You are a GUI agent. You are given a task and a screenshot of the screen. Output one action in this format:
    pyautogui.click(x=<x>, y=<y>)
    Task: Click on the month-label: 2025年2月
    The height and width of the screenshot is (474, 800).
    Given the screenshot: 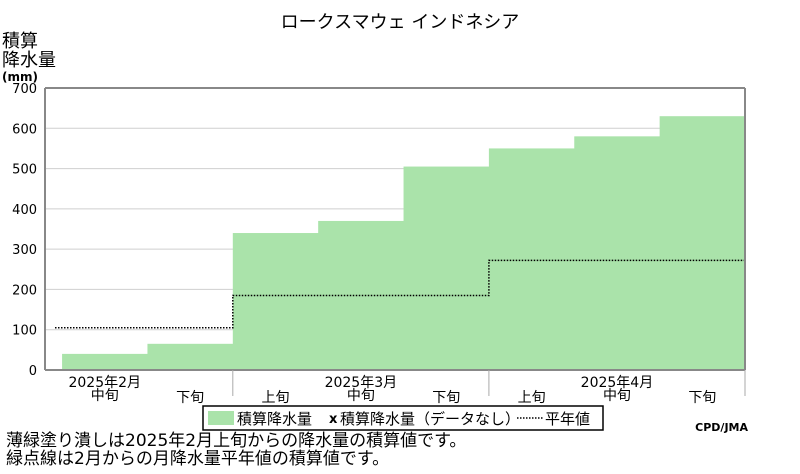 What is the action you would take?
    pyautogui.click(x=104, y=383)
    